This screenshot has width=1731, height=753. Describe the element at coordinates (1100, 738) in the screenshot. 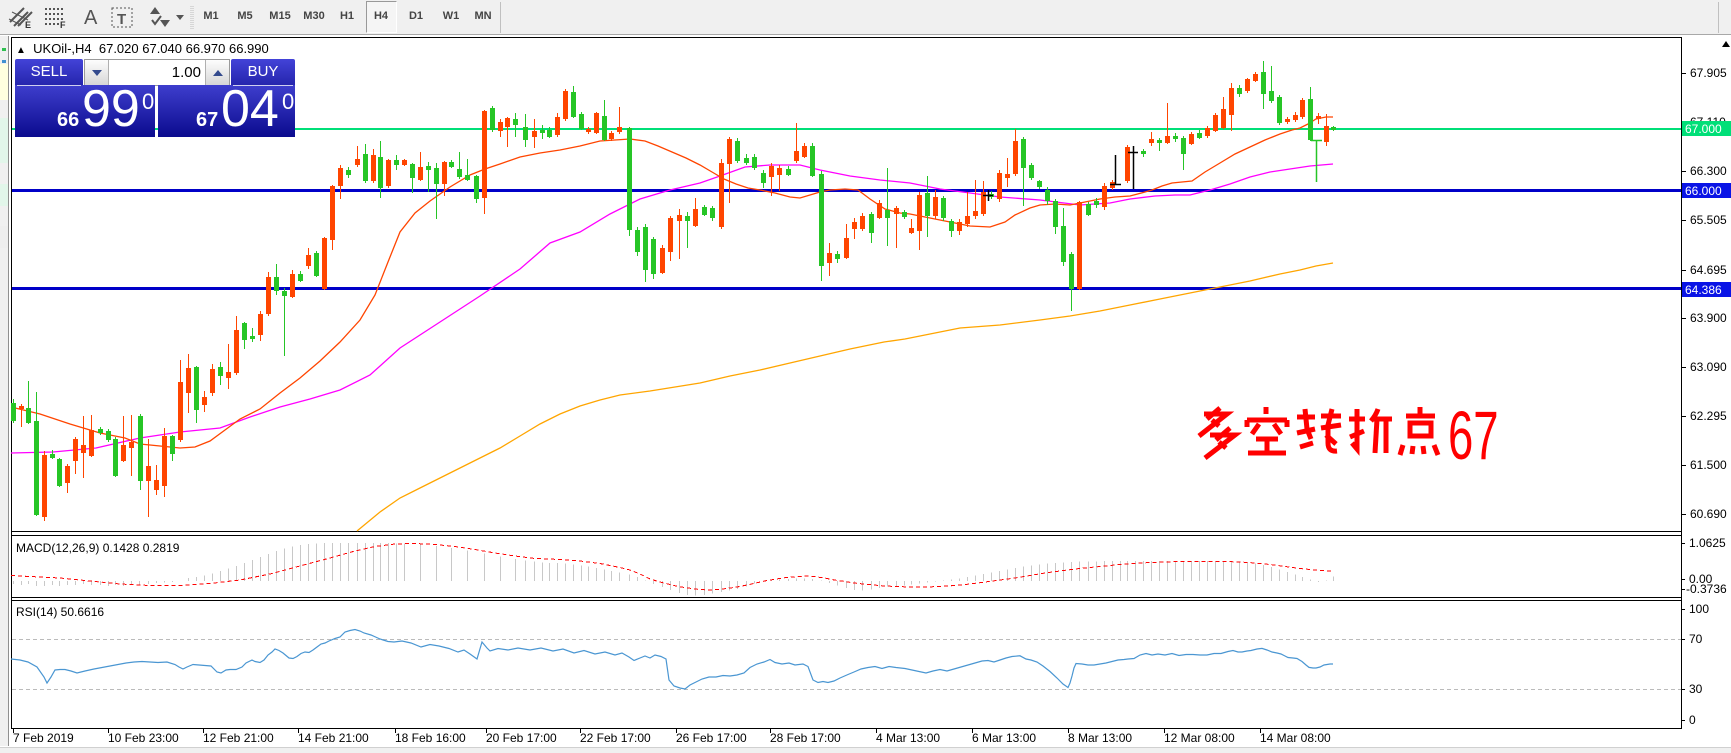

I see `svg-text: 8 Mar 13:00` at that location.